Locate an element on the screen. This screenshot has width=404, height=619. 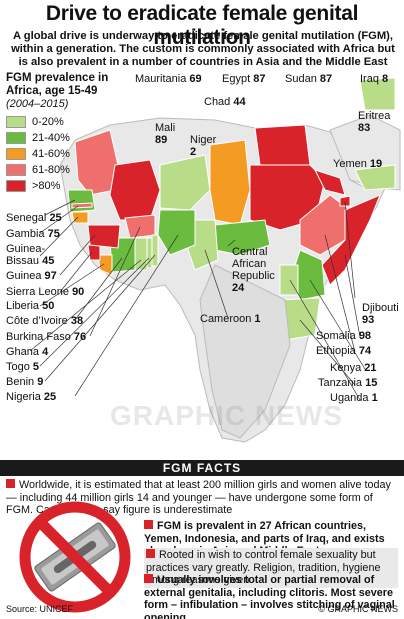
legend-item: >80% is located at coordinates (61, 186).